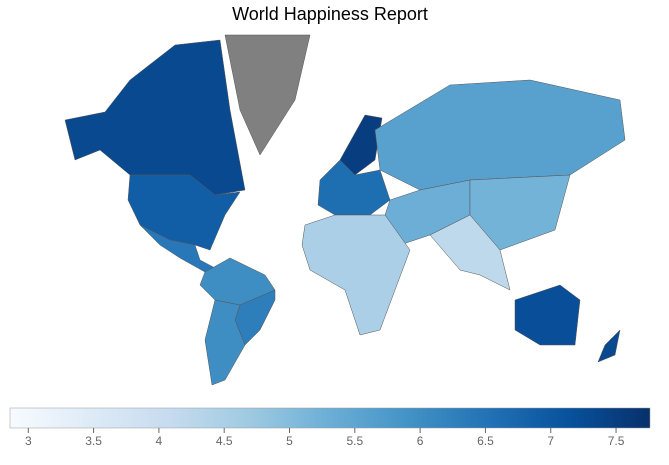  What do you see at coordinates (159, 441) in the screenshot?
I see `colorbar-tick-label: 4` at bounding box center [159, 441].